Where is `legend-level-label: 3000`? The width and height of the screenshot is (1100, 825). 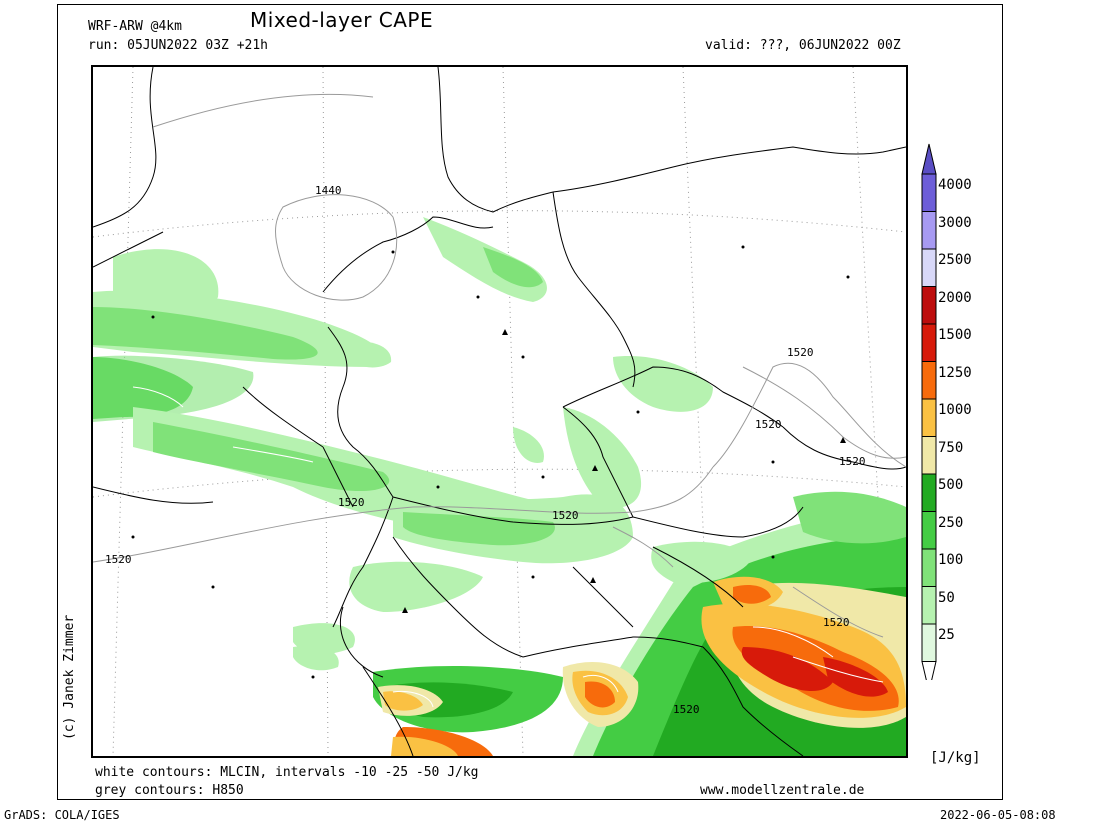
legend-level-label: 3000 is located at coordinates (955, 222).